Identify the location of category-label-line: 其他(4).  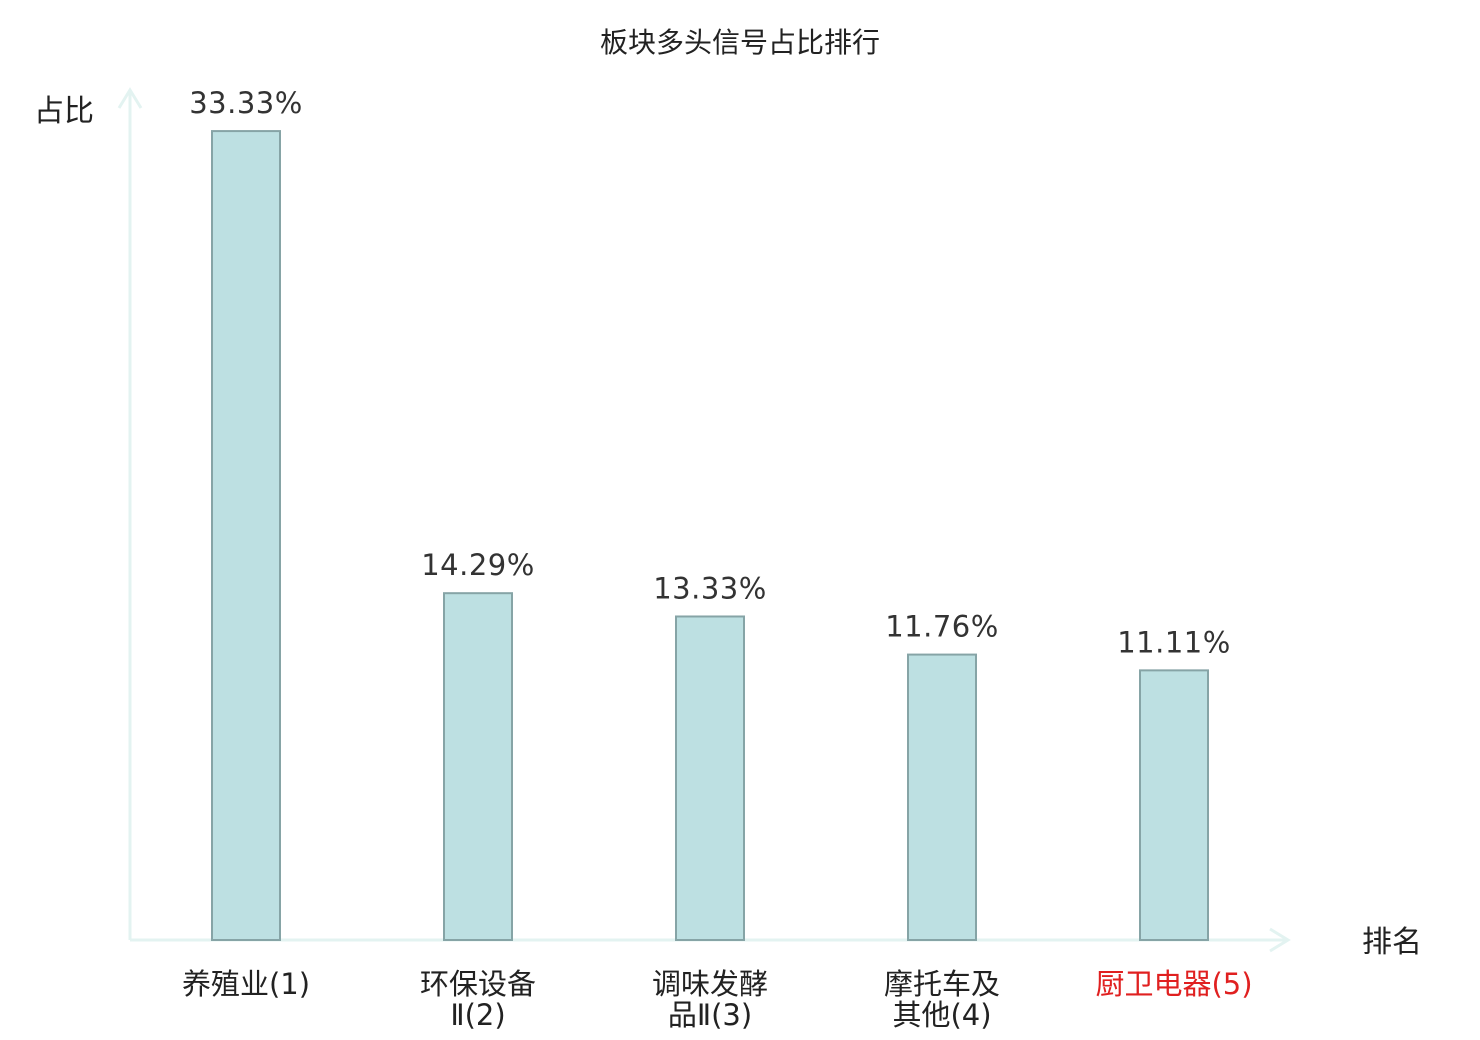
(941, 1015).